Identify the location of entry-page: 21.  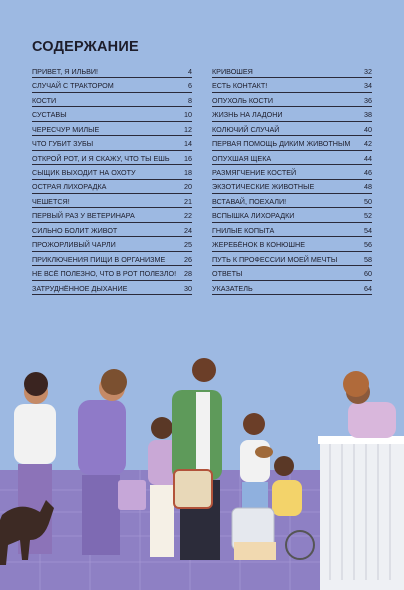
(188, 201).